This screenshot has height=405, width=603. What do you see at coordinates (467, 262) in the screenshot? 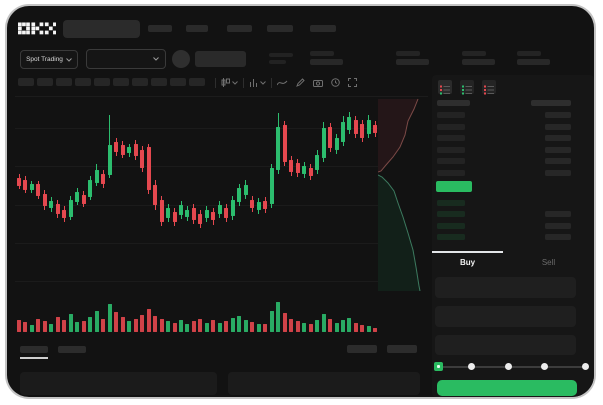
I see `tab-buy: Buy` at bounding box center [467, 262].